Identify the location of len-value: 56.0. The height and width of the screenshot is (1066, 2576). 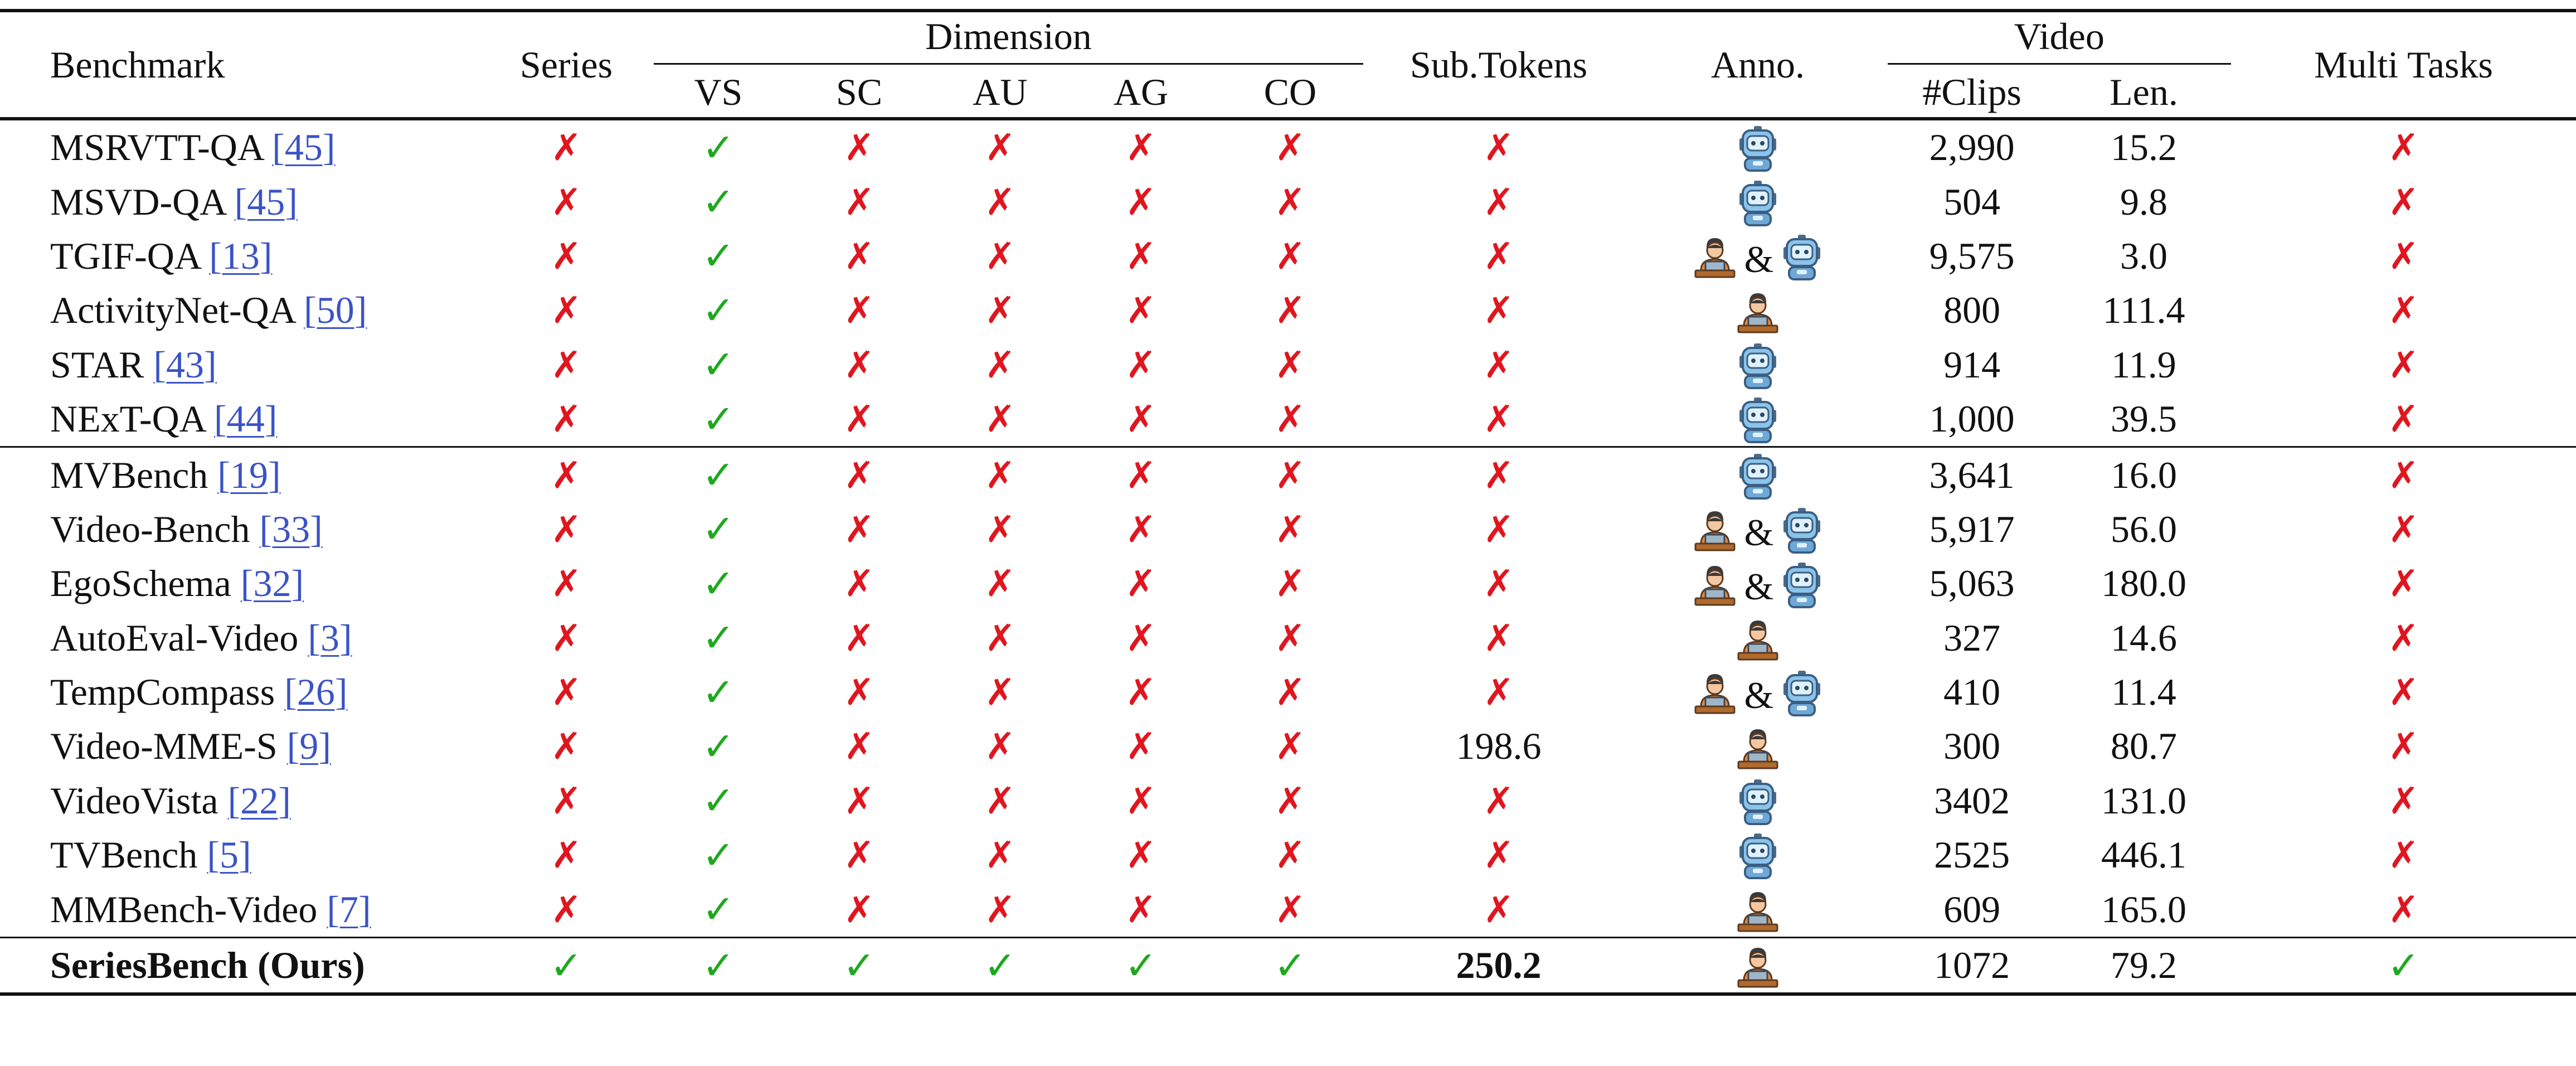
(2143, 528).